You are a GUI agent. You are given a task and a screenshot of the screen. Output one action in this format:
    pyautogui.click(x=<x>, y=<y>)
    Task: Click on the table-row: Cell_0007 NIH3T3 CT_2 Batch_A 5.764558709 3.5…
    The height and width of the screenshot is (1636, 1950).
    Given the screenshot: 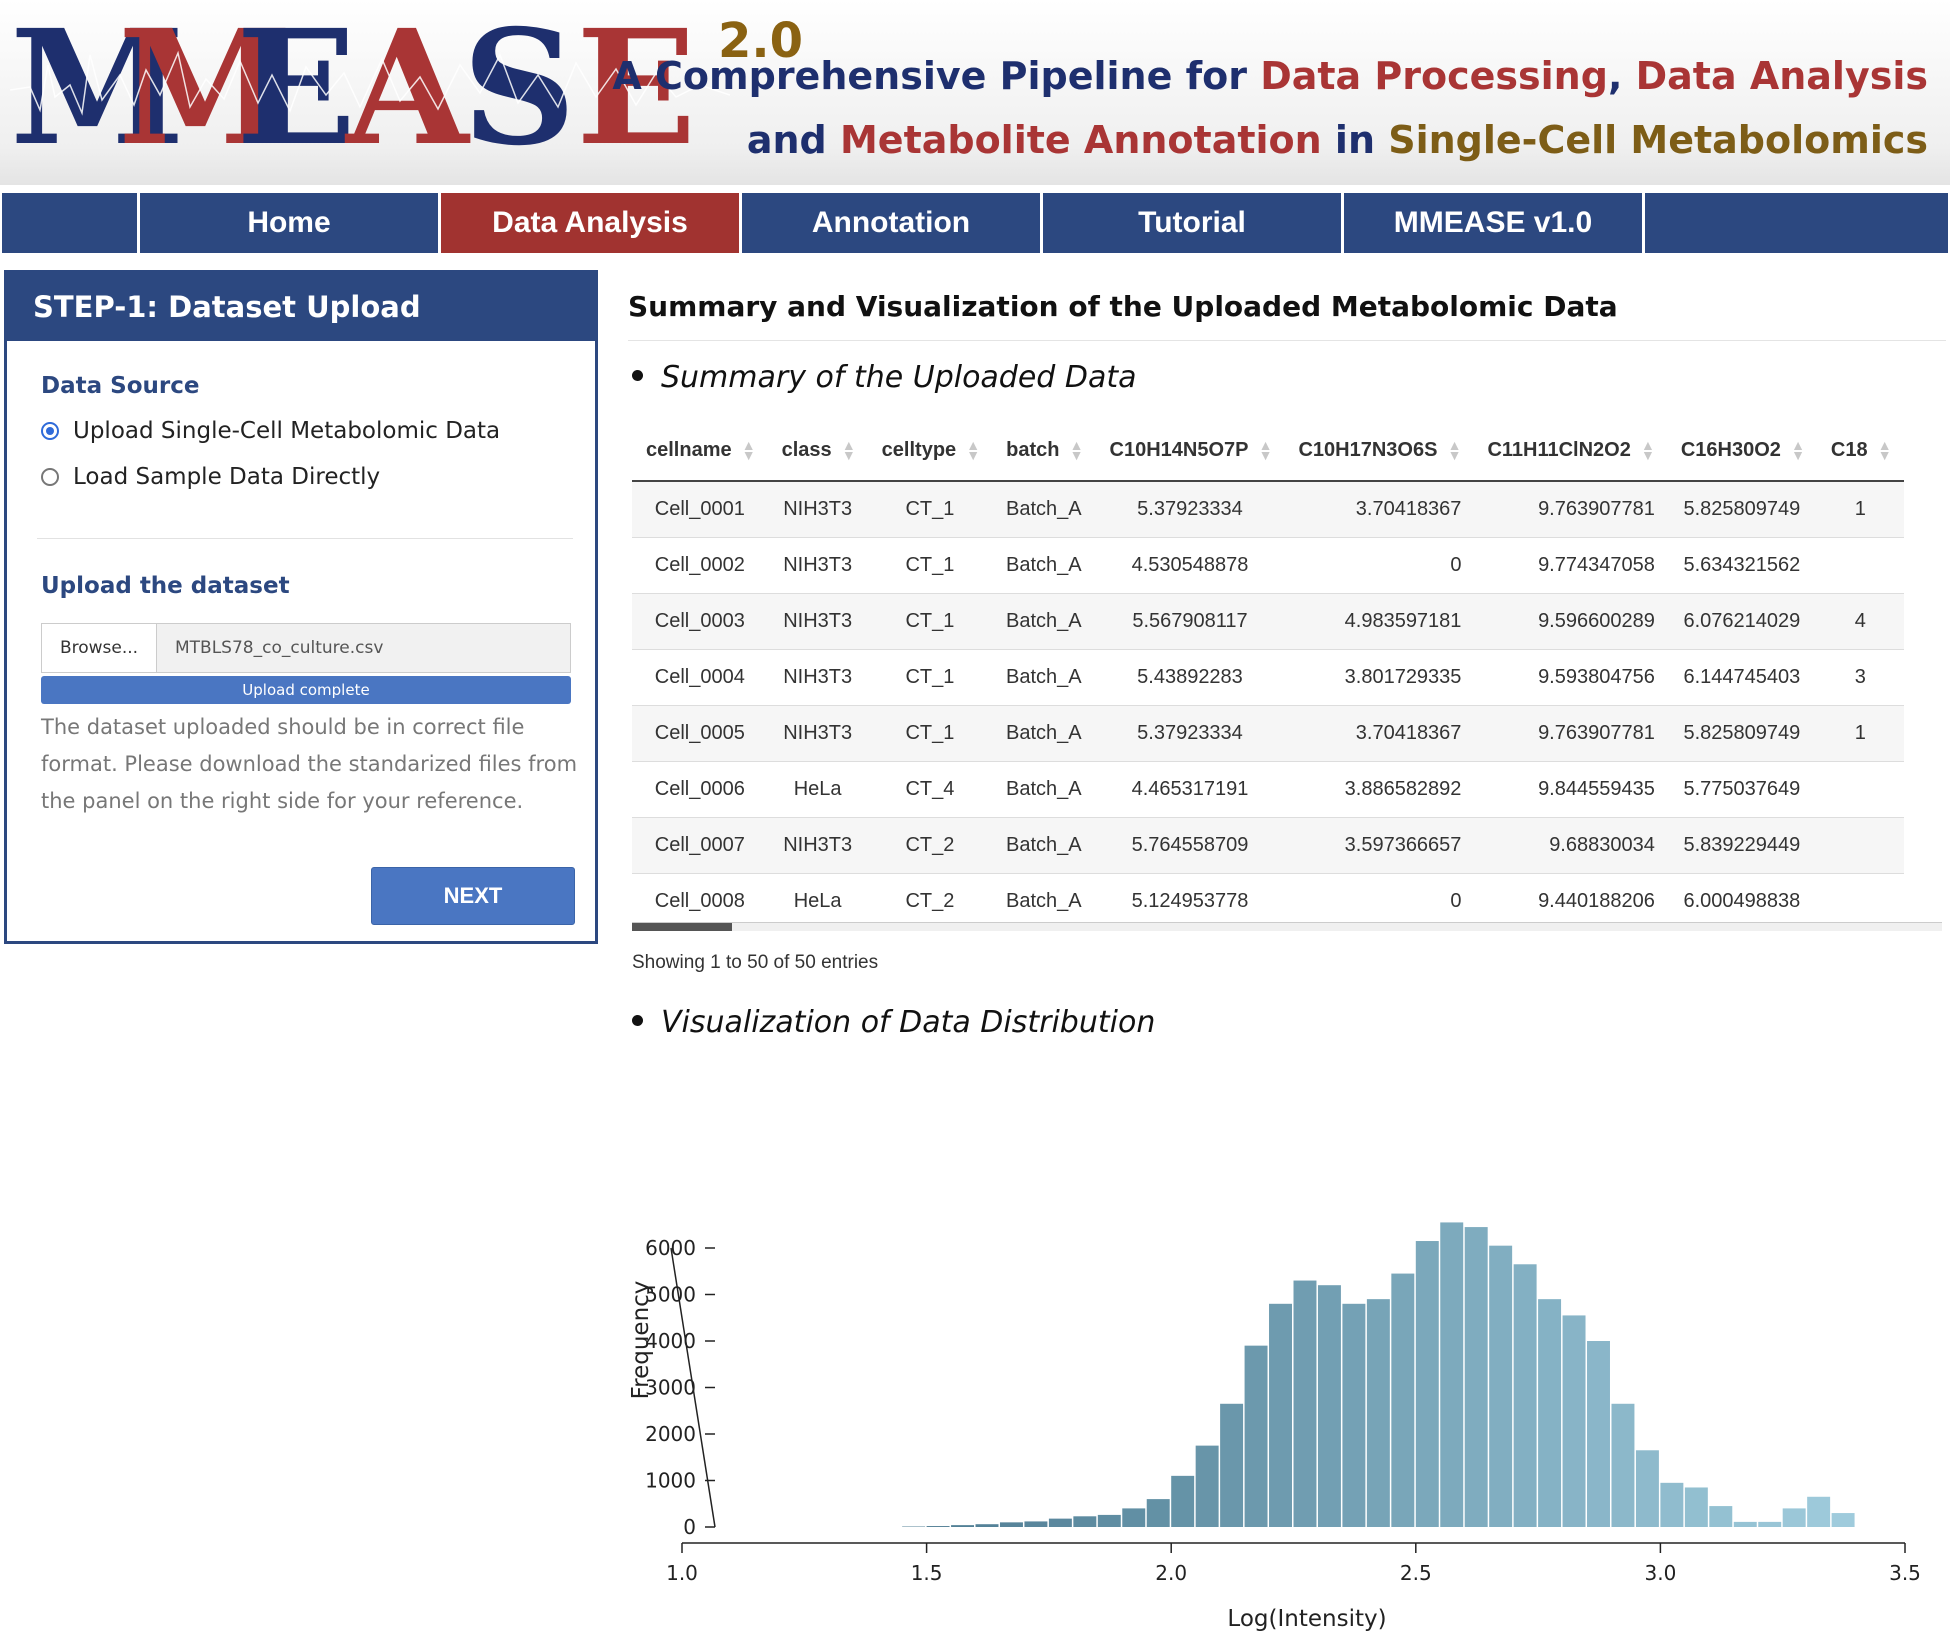 What is the action you would take?
    pyautogui.click(x=1268, y=845)
    